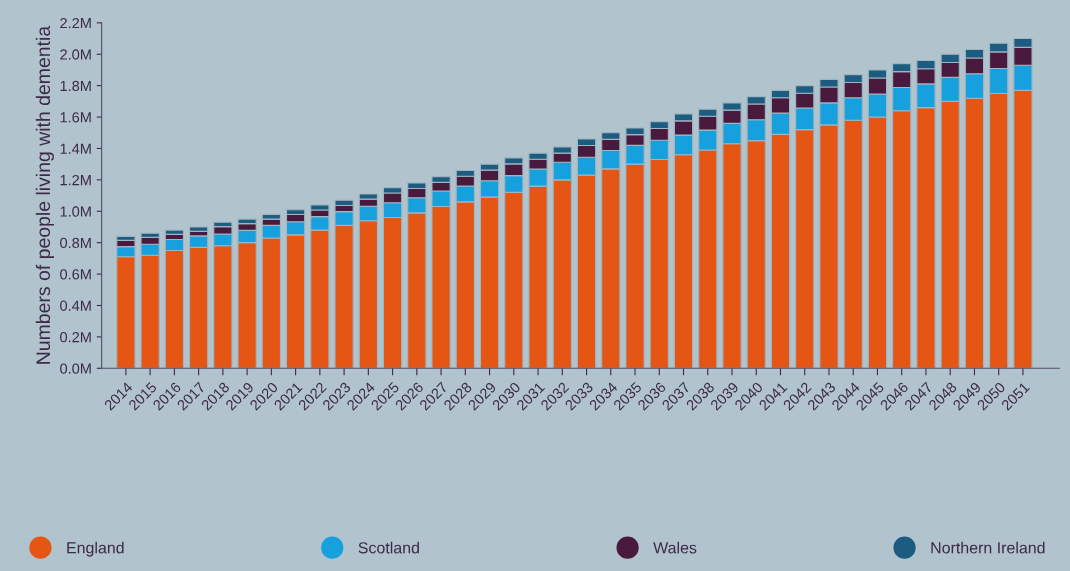 This screenshot has width=1070, height=571. I want to click on y-tick-label: 1.2M, so click(75, 180).